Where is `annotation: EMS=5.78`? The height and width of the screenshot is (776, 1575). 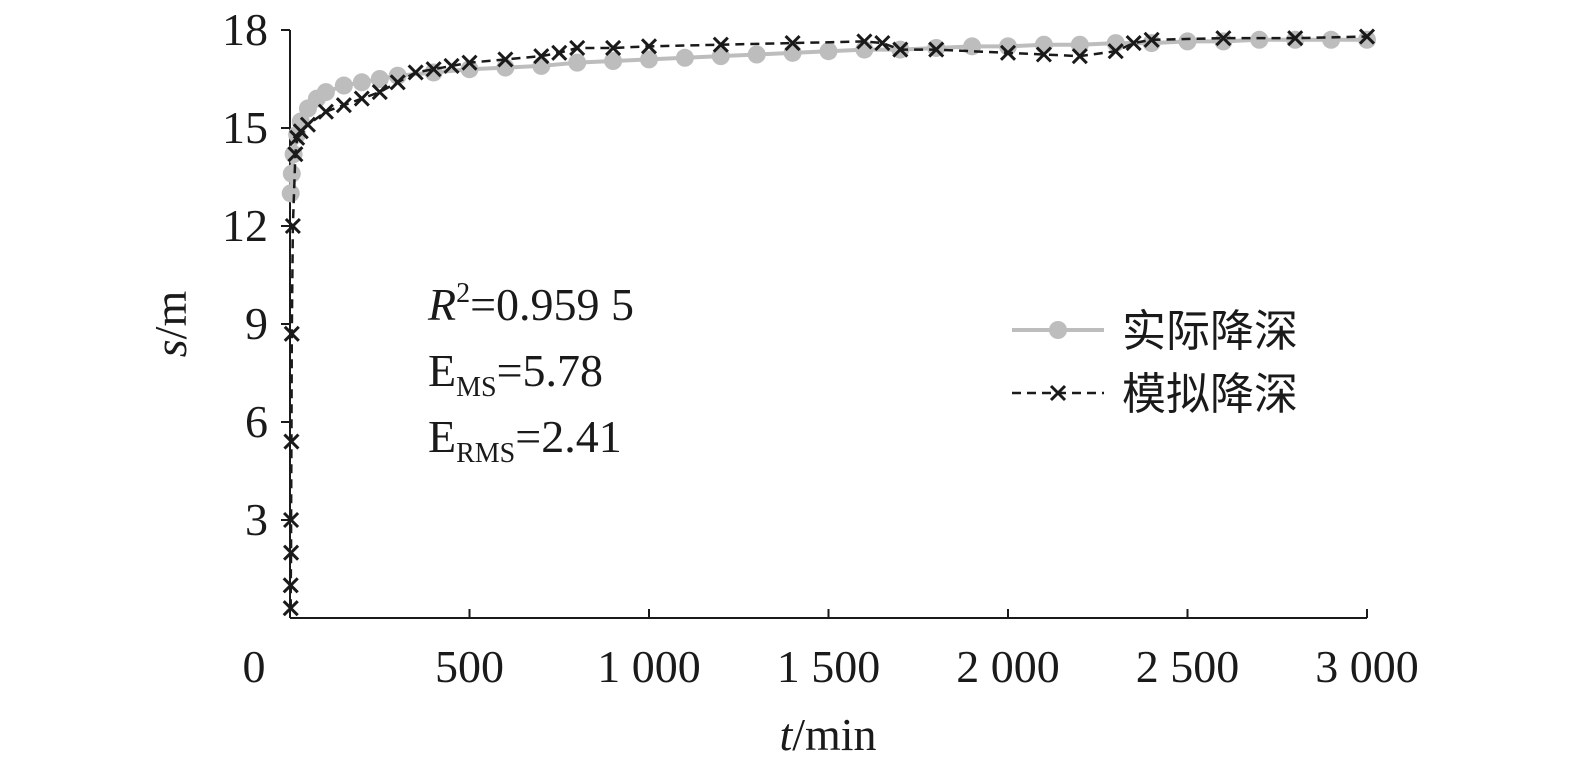
annotation: EMS=5.78 is located at coordinates (515, 374).